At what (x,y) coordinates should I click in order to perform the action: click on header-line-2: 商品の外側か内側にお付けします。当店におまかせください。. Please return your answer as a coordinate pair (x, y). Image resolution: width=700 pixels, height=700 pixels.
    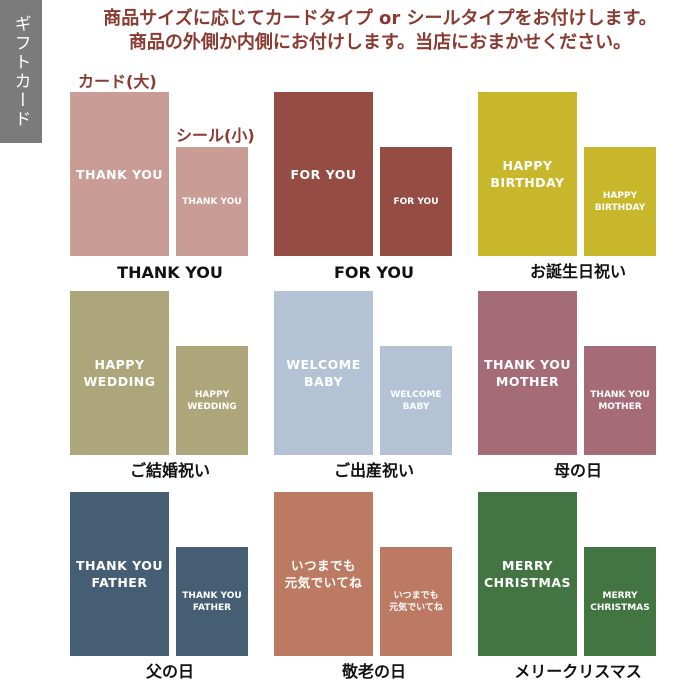
    Looking at the image, I should click on (380, 42).